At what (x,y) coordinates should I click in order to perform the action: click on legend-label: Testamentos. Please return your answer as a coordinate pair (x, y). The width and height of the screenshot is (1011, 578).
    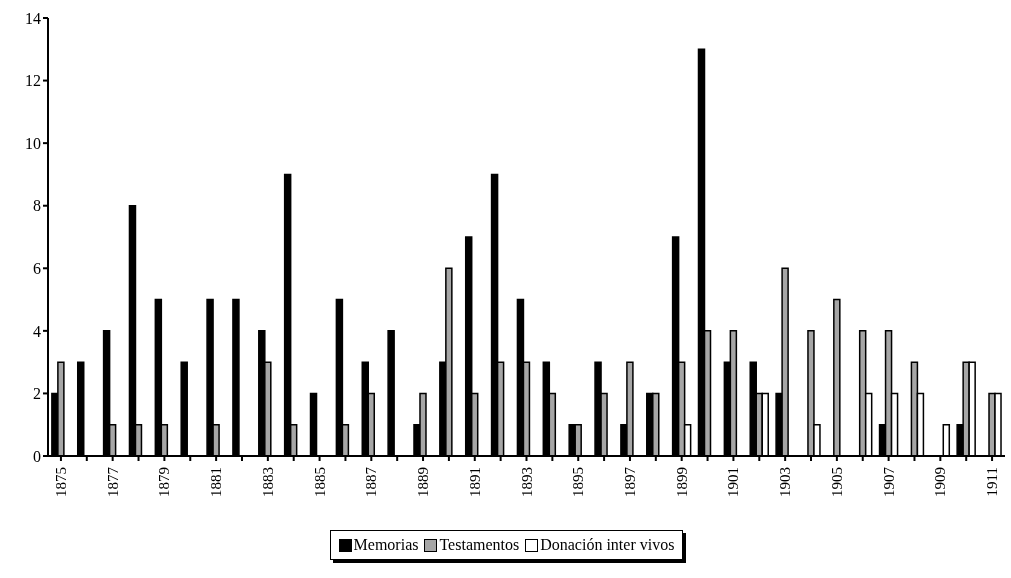
    Looking at the image, I should click on (479, 545).